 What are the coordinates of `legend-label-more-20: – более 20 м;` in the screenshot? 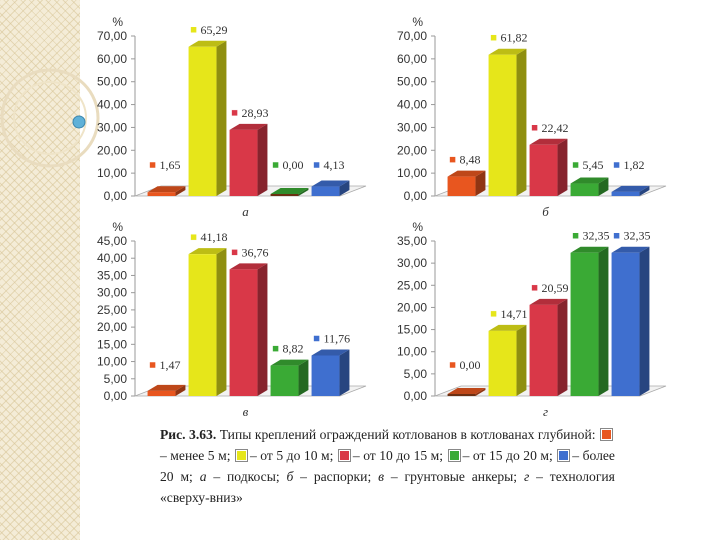 It's located at (387, 466).